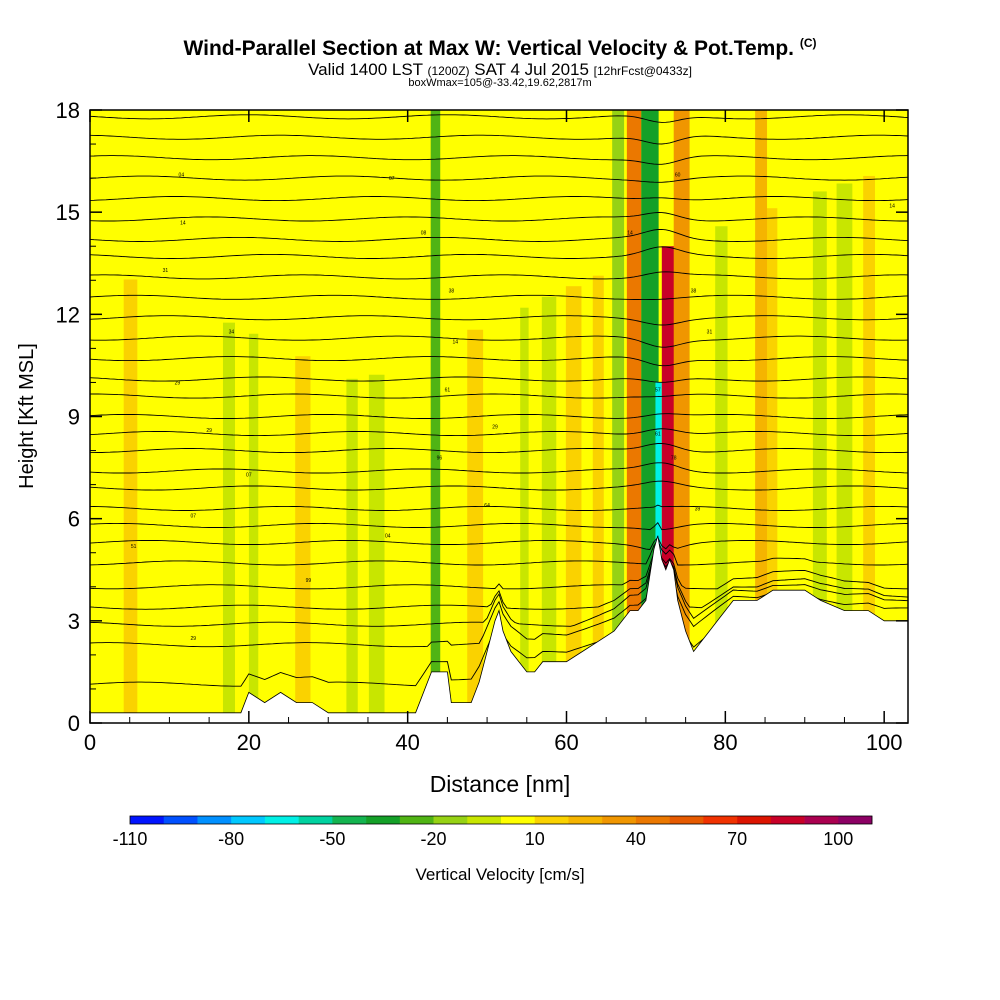  What do you see at coordinates (434, 839) in the screenshot?
I see `colorbar-tick-label: -20` at bounding box center [434, 839].